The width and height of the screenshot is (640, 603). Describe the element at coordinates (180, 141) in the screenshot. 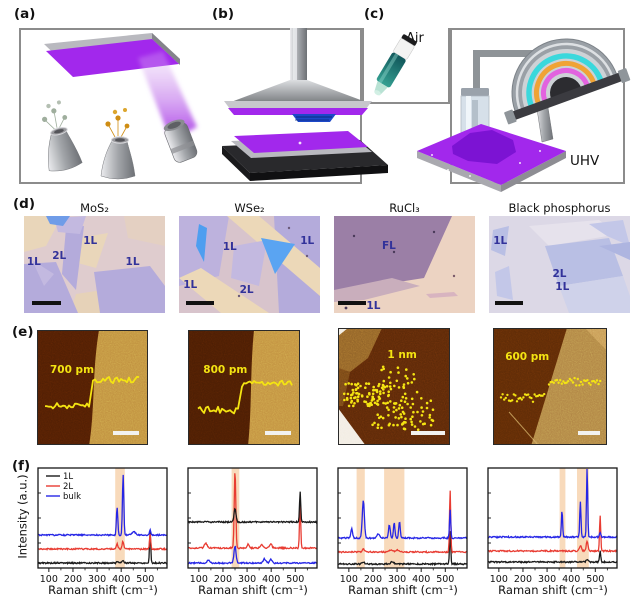

I see `effusion-gun` at that location.